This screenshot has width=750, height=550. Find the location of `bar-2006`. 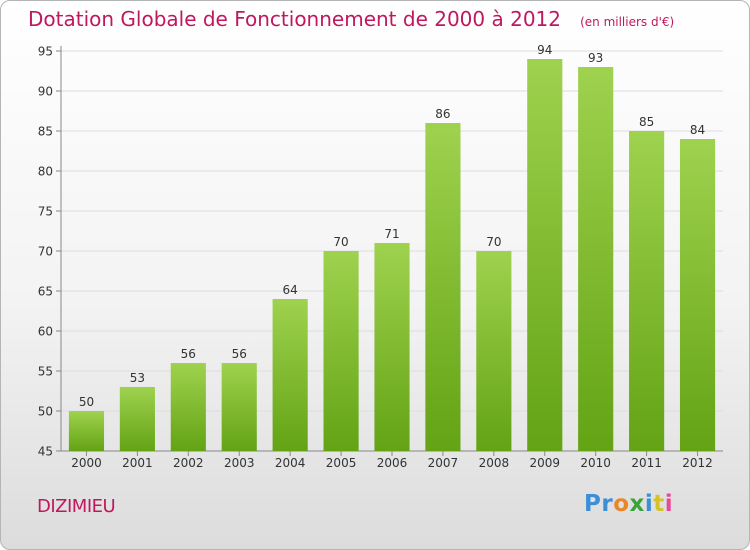

bar-2006 is located at coordinates (392, 347).